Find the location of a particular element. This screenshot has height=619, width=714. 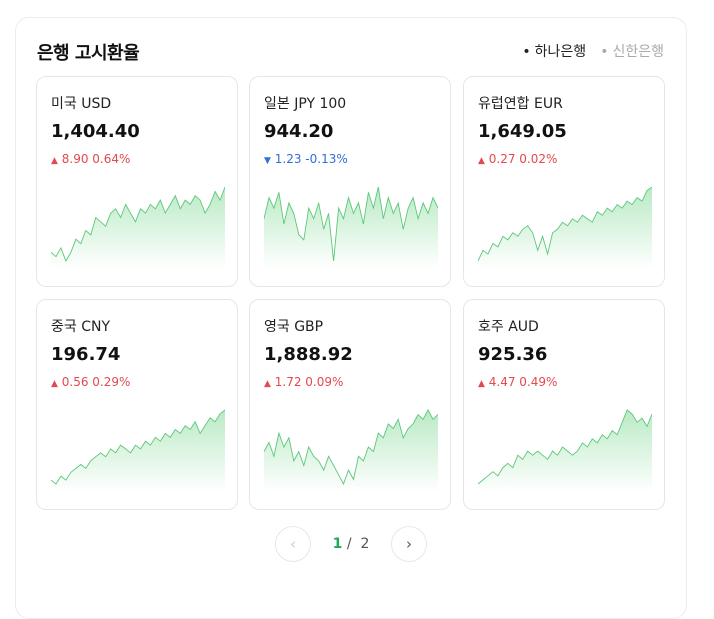

currency-price: 196.74 is located at coordinates (86, 354).